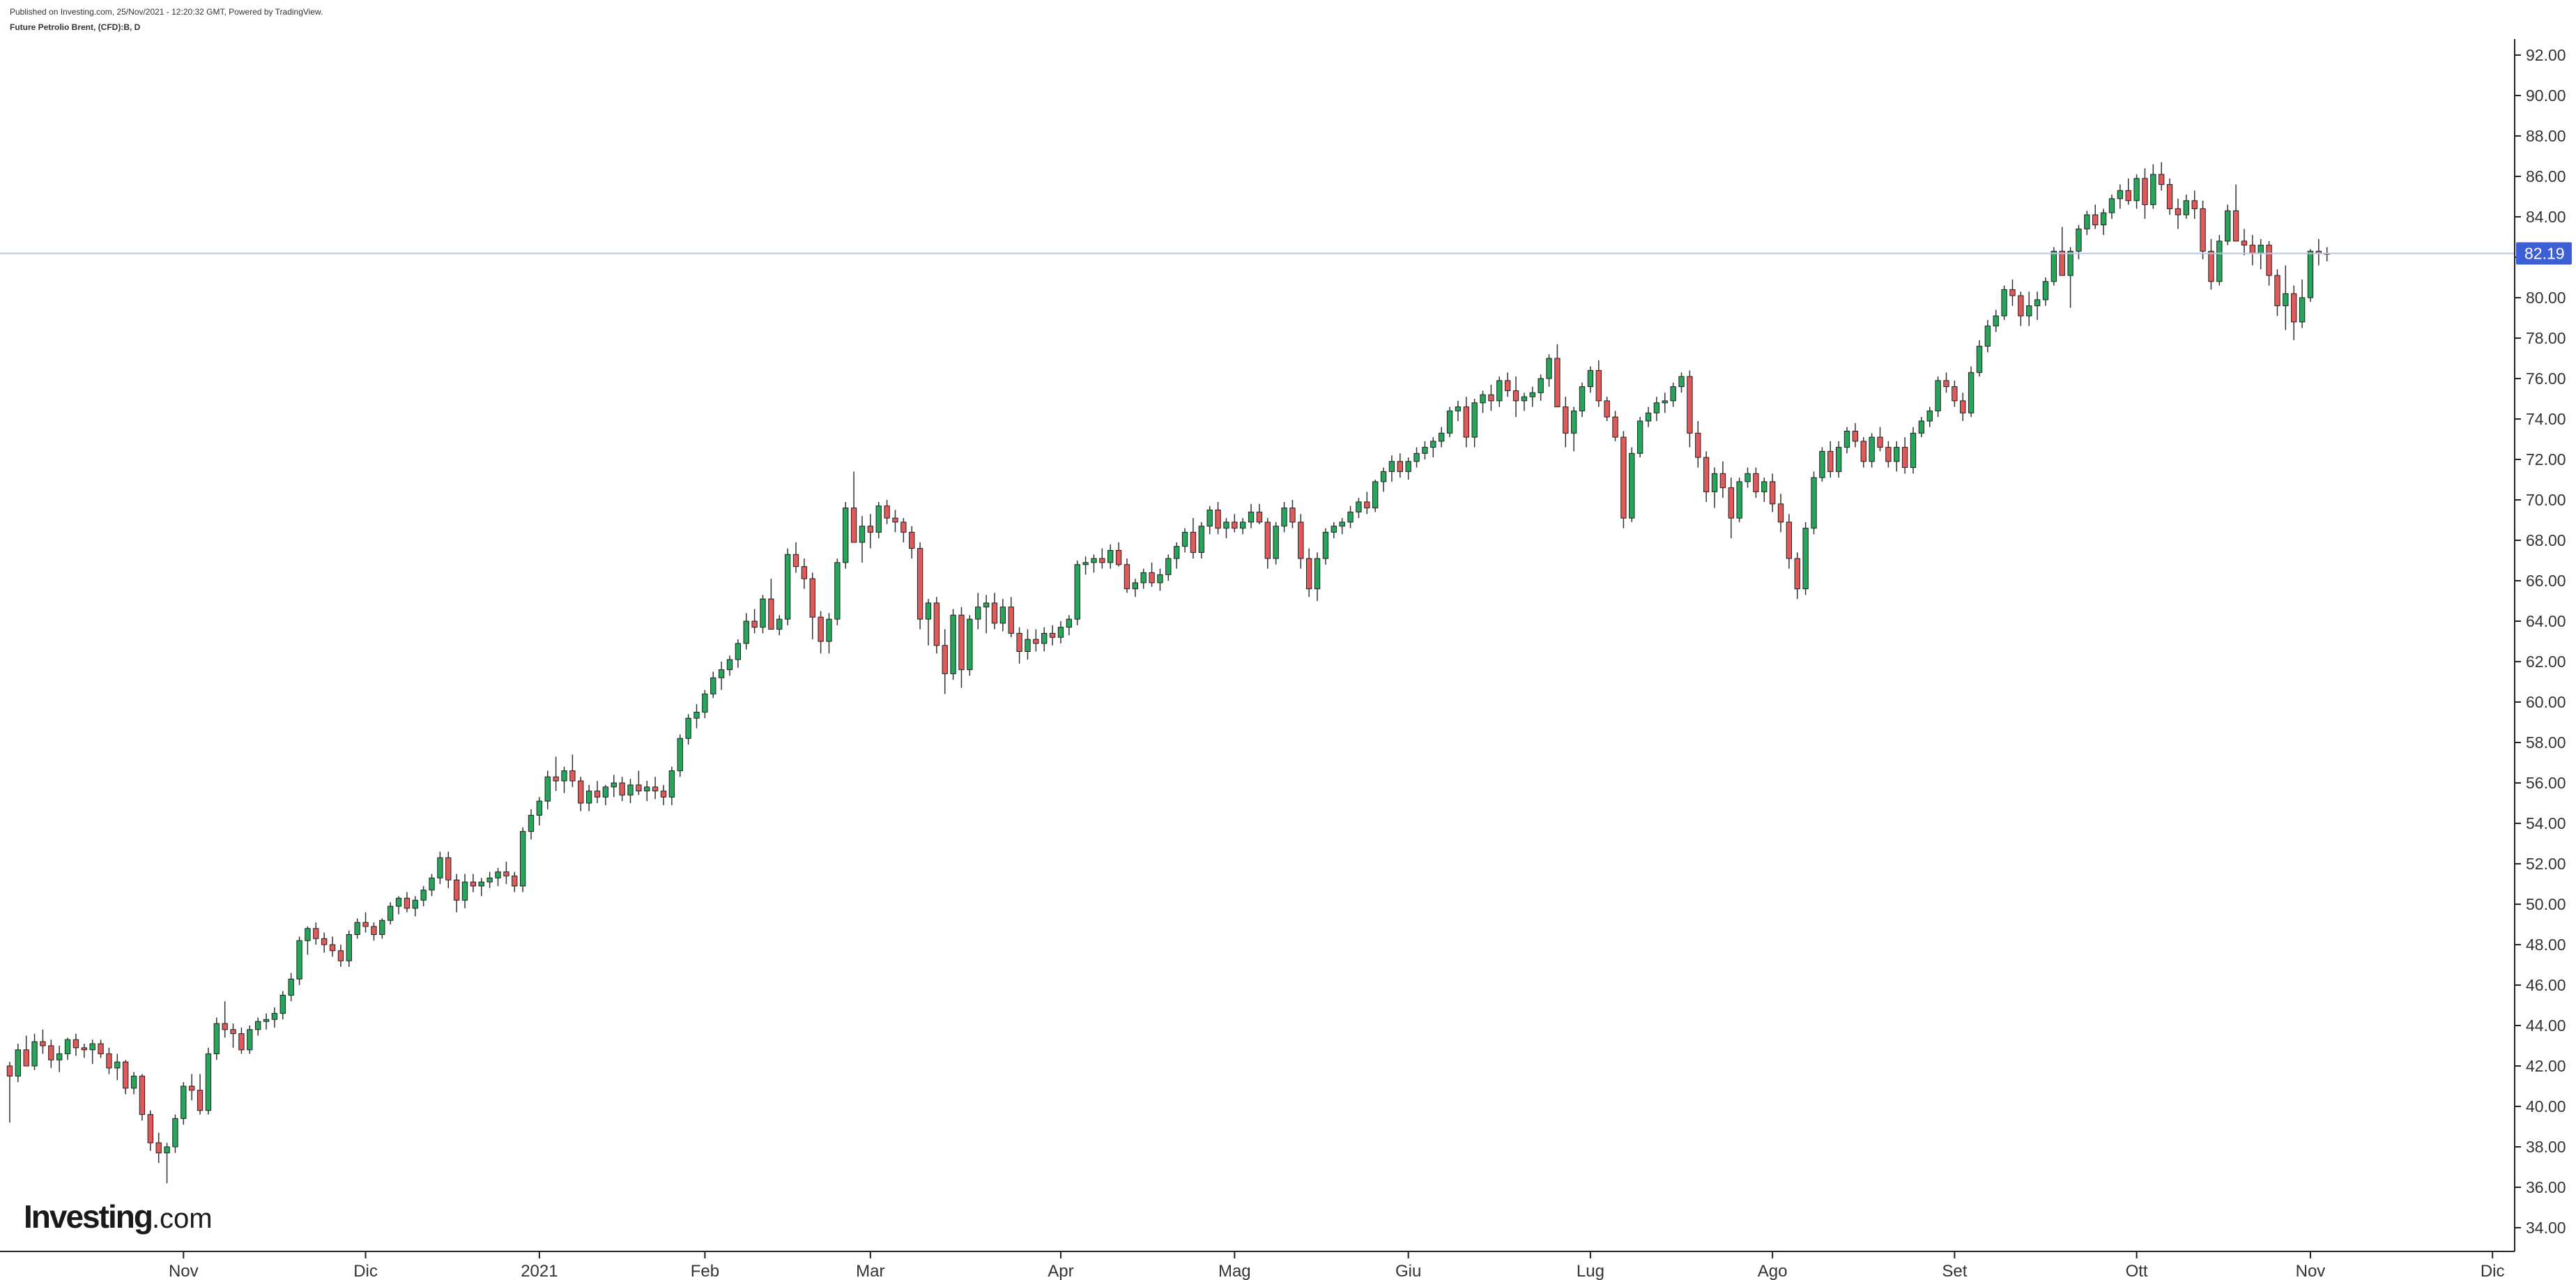 Image resolution: width=2576 pixels, height=1280 pixels. What do you see at coordinates (1590, 1271) in the screenshot?
I see `x-tick-label: Lug` at bounding box center [1590, 1271].